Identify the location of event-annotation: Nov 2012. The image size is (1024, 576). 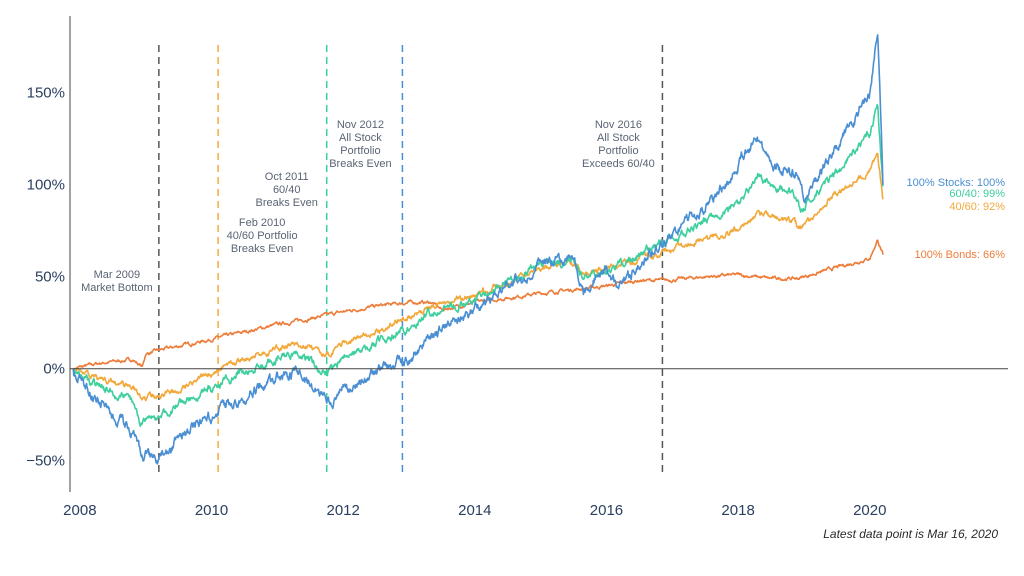
(360, 125).